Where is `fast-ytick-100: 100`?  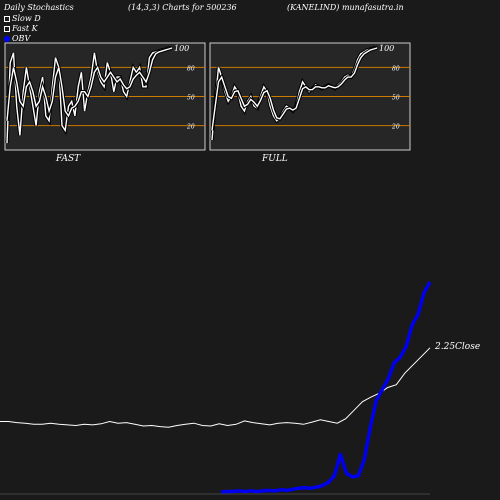
fast-ytick-100: 100 is located at coordinates (181, 48).